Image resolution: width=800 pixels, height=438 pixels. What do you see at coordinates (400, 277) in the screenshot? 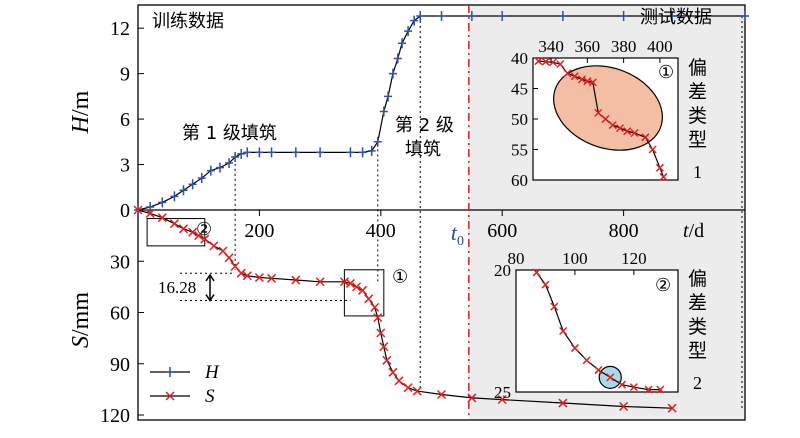
I see `box1-label: ①` at bounding box center [400, 277].